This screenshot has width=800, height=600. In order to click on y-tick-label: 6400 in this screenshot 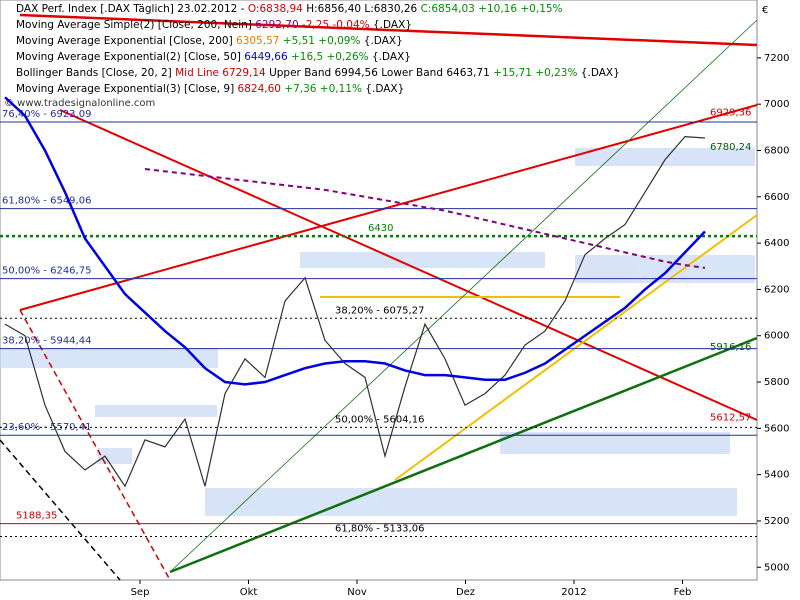, I will do `click(776, 243)`.